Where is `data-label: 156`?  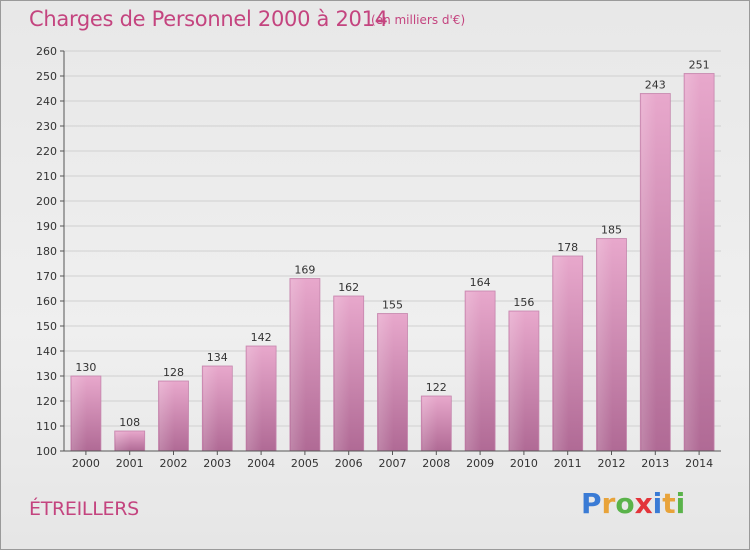
data-label: 156 is located at coordinates (523, 302).